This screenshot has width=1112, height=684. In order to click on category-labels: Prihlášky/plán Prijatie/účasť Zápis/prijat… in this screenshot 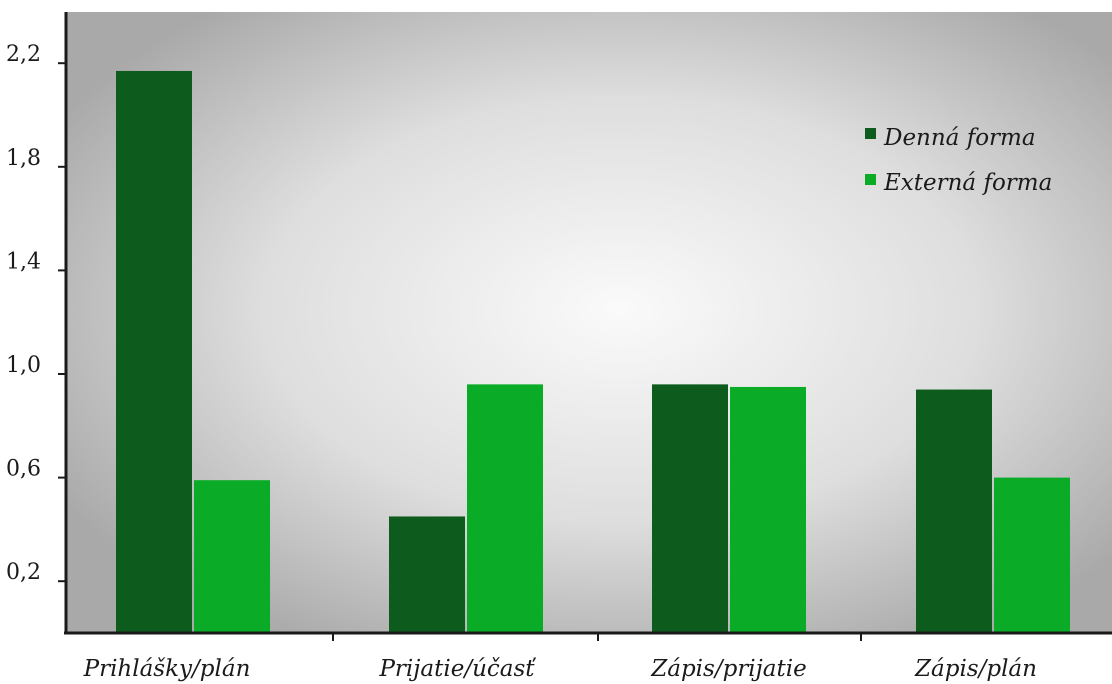, I will do `click(560, 669)`.